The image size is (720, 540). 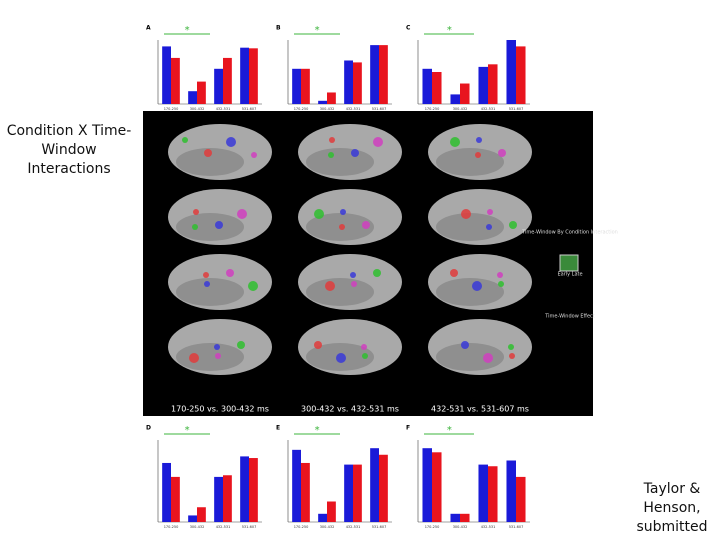 I want to click on panel-letter: A, so click(x=148, y=28).